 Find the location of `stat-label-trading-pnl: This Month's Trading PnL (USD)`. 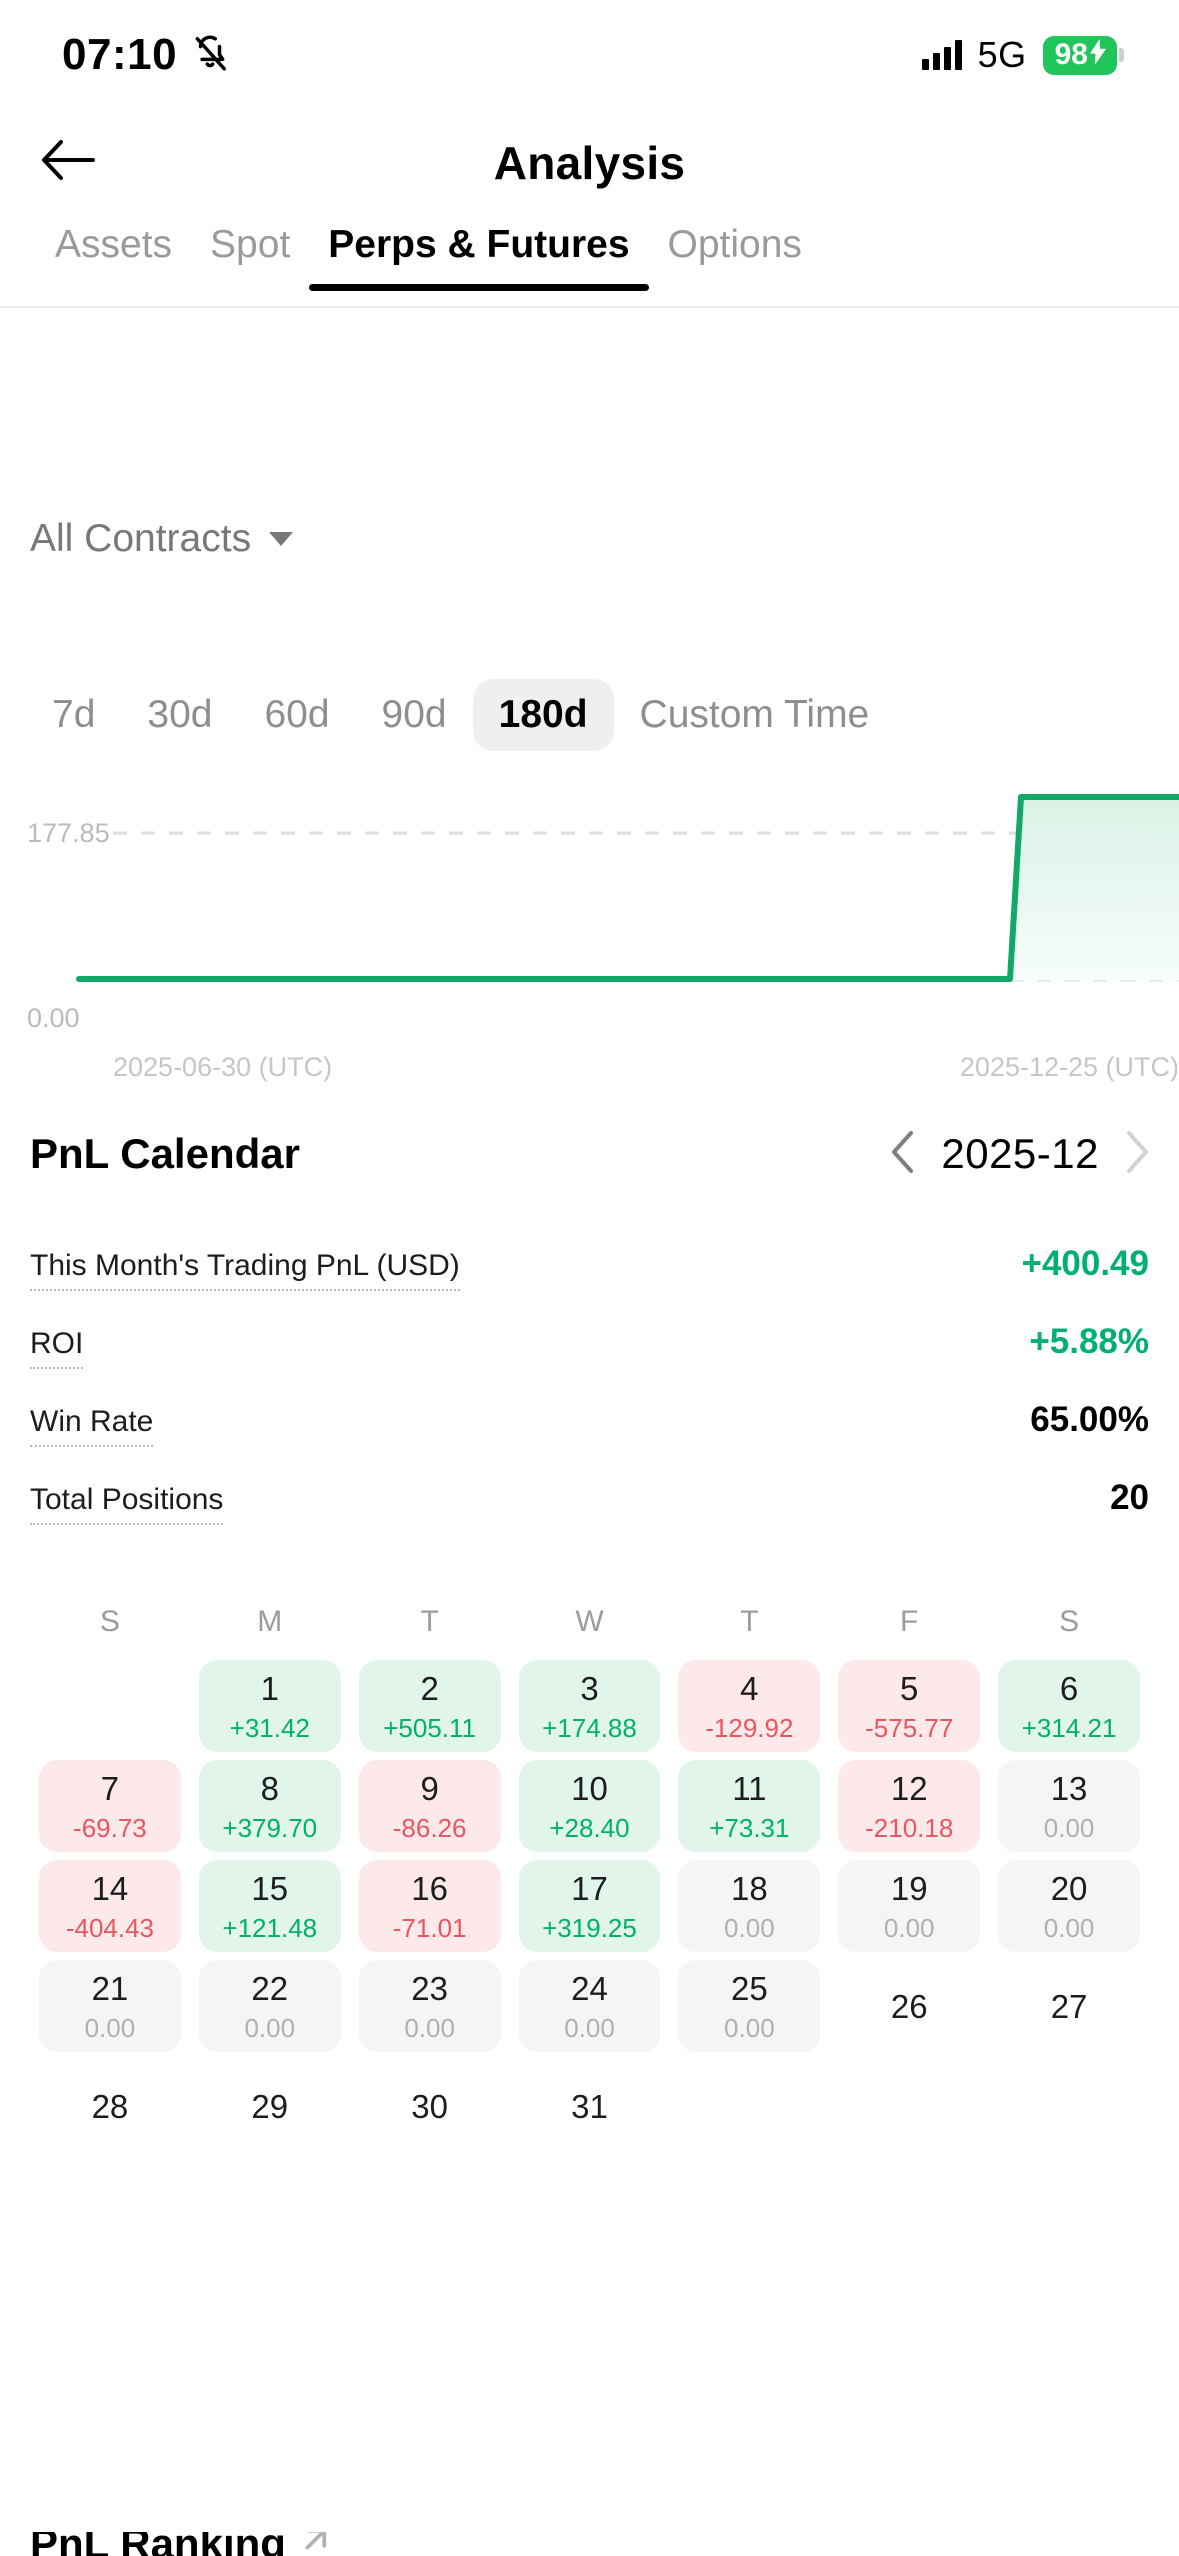

stat-label-trading-pnl: This Month's Trading PnL (USD) is located at coordinates (245, 1270).